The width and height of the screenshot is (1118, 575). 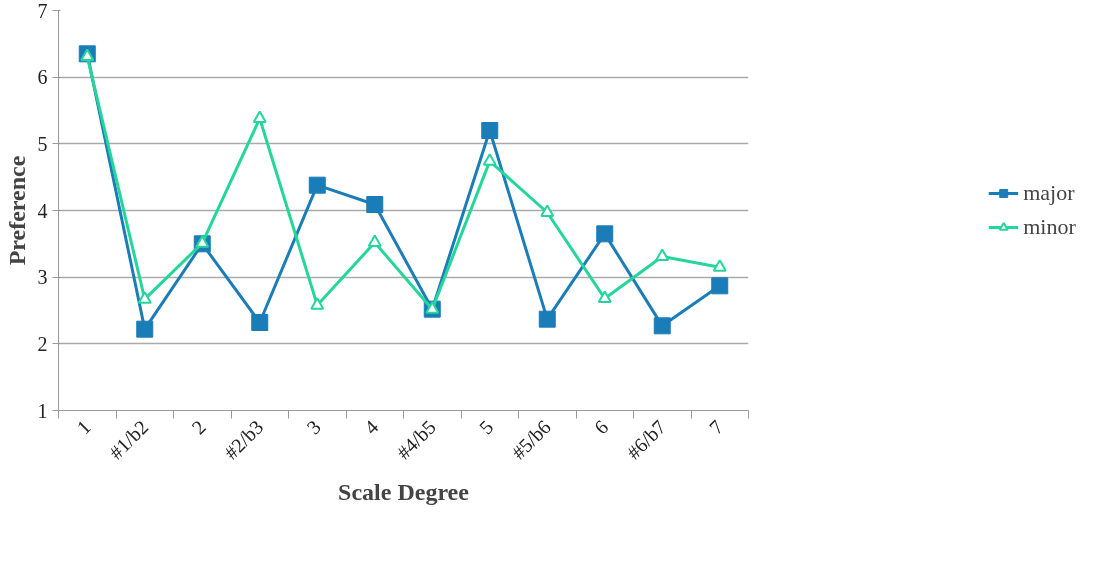 I want to click on x-axis-title: Scale Degree, so click(x=404, y=492).